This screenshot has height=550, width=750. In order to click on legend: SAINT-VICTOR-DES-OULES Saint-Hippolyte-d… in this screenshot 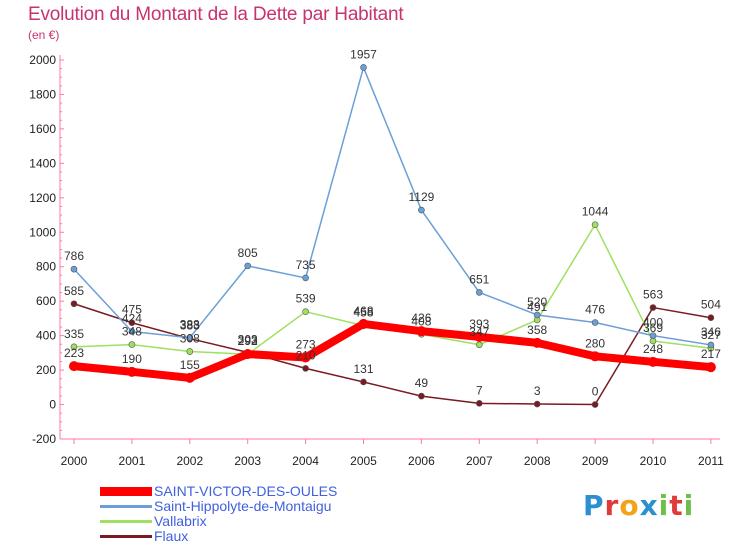, I will do `click(218, 514)`.